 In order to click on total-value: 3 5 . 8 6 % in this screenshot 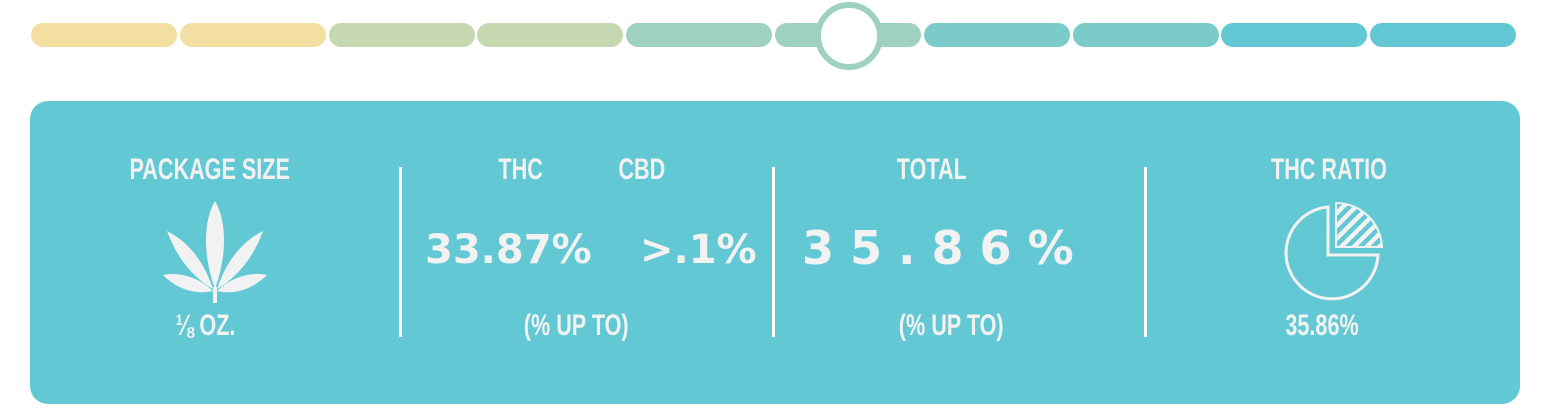, I will do `click(938, 248)`.